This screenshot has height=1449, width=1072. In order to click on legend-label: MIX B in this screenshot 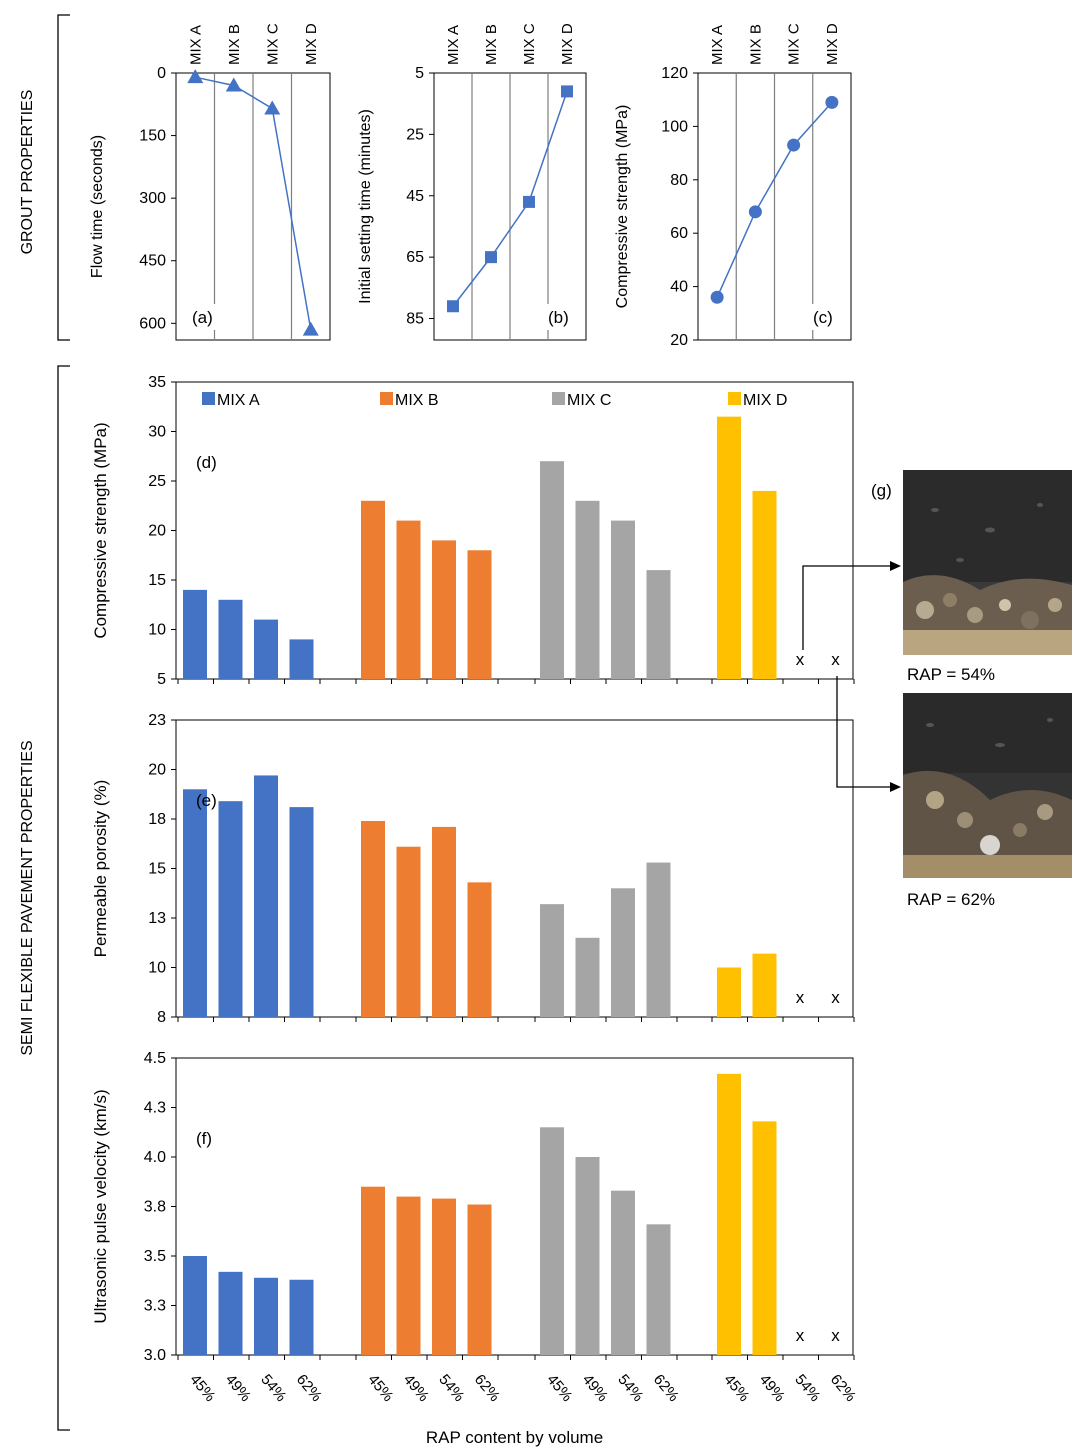, I will do `click(417, 400)`.